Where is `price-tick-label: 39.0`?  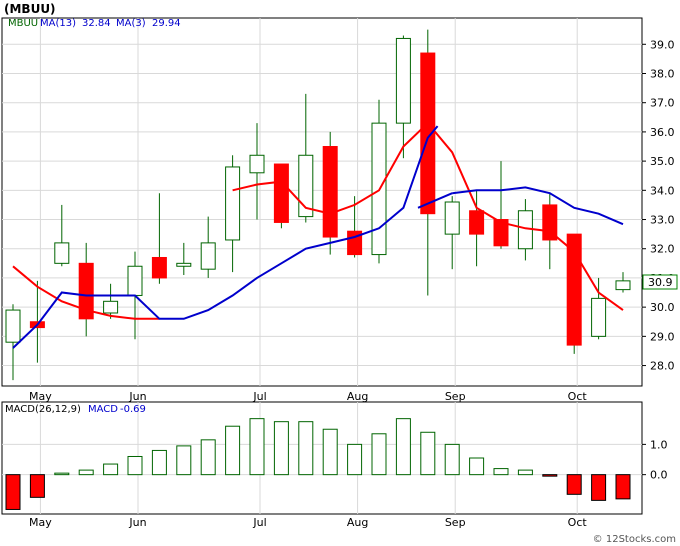 price-tick-label: 39.0 is located at coordinates (662, 44).